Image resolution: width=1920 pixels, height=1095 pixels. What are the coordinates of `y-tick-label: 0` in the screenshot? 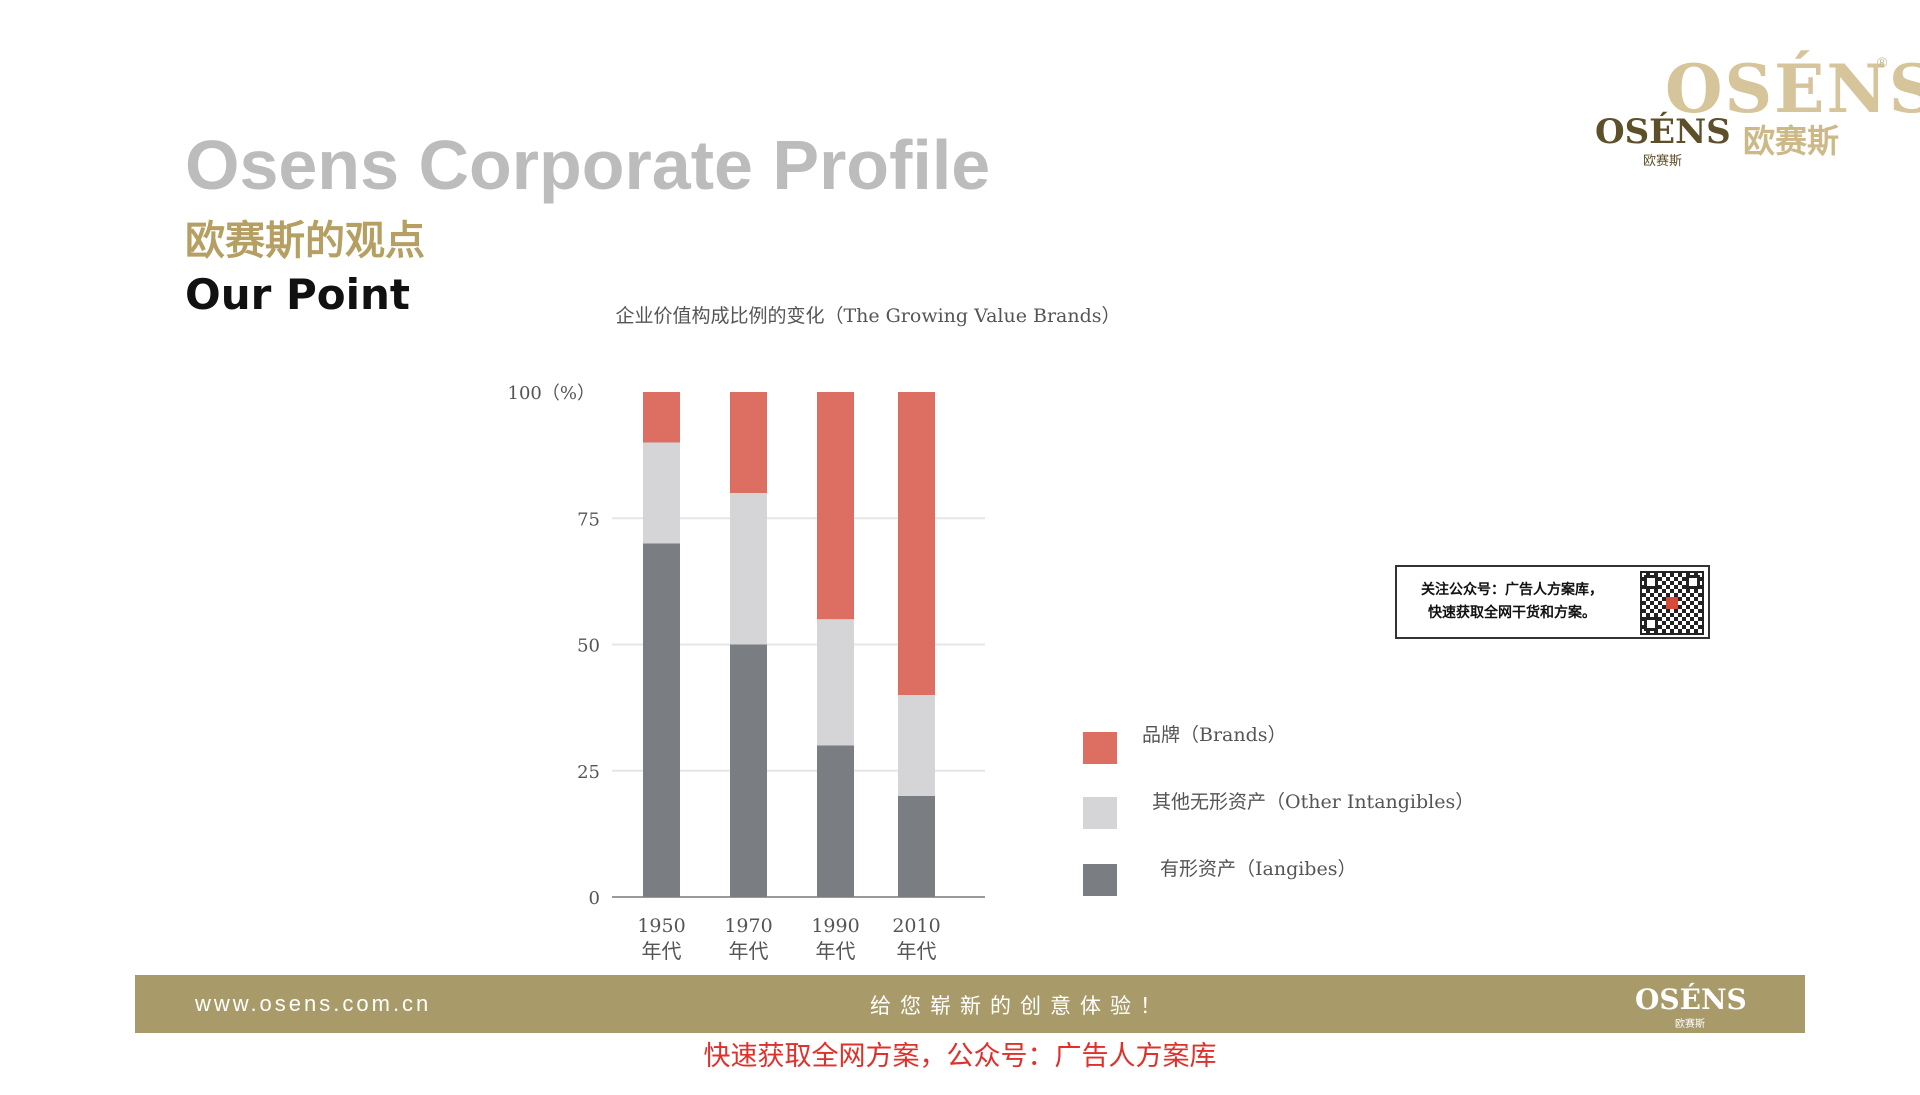 It's located at (594, 898).